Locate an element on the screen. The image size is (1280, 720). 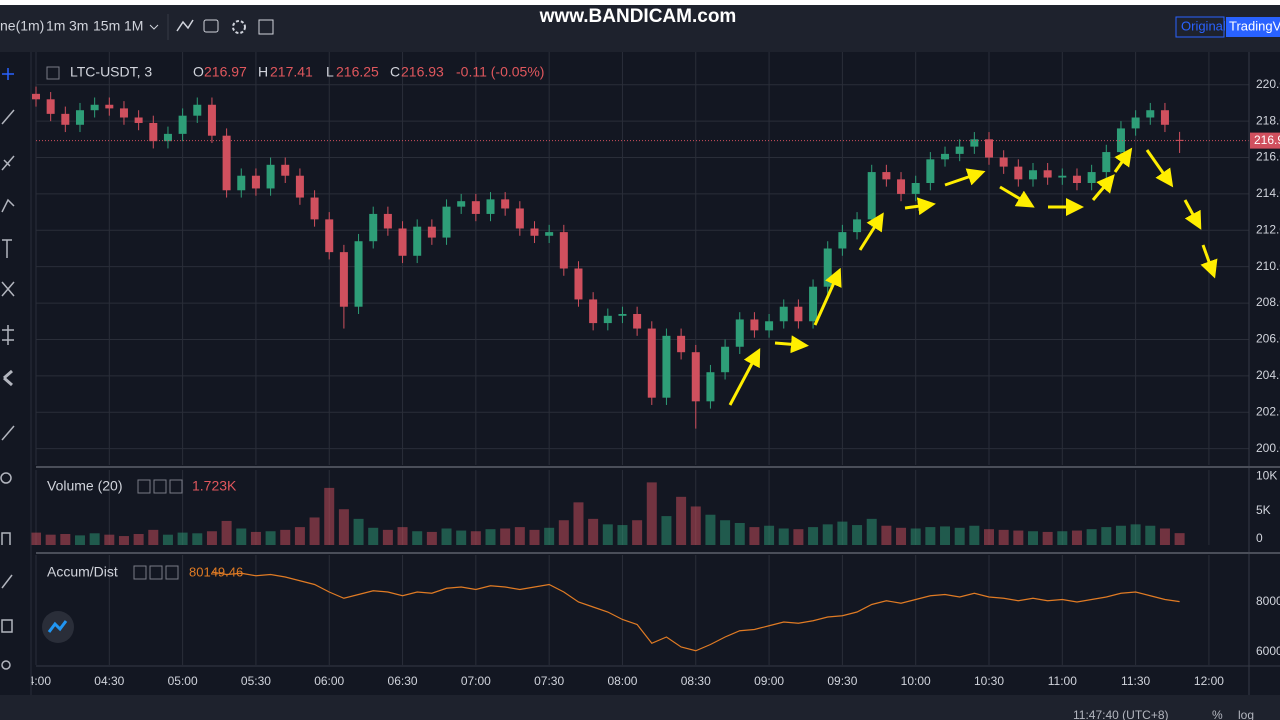
settings-icon is located at coordinates (239, 27).